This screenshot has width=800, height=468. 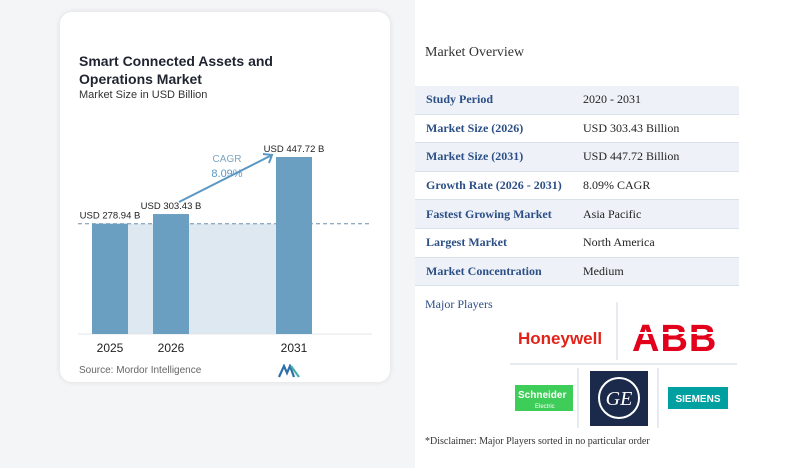 I want to click on overview-row: Fastest Growing Market Asia Pacific, so click(x=577, y=214).